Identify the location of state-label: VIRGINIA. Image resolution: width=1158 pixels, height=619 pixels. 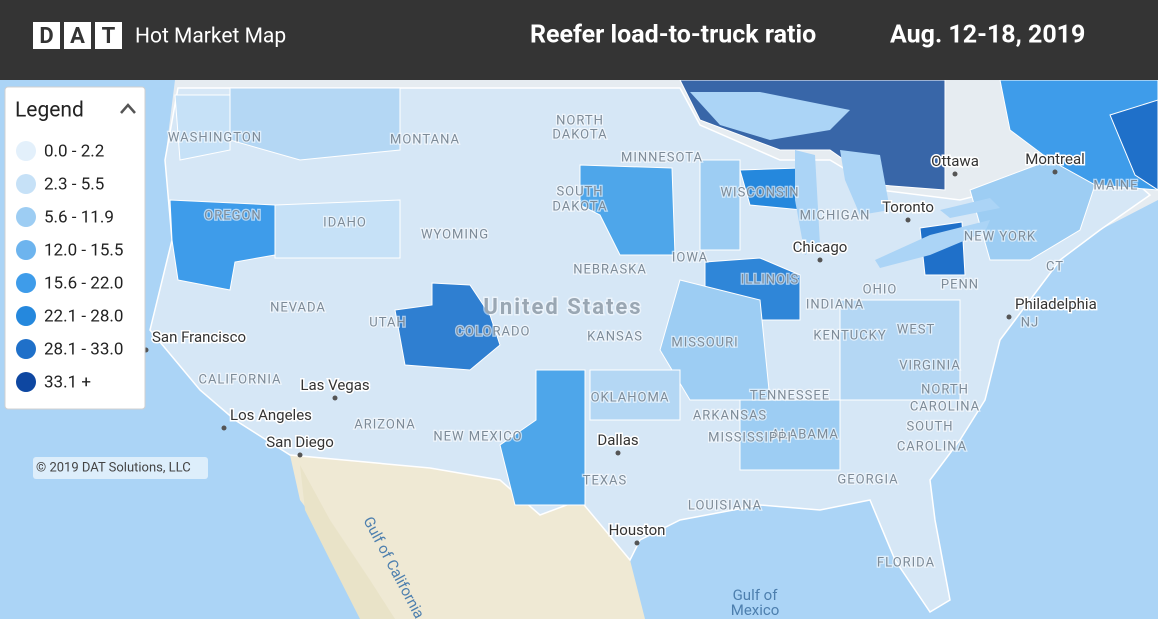
(930, 365).